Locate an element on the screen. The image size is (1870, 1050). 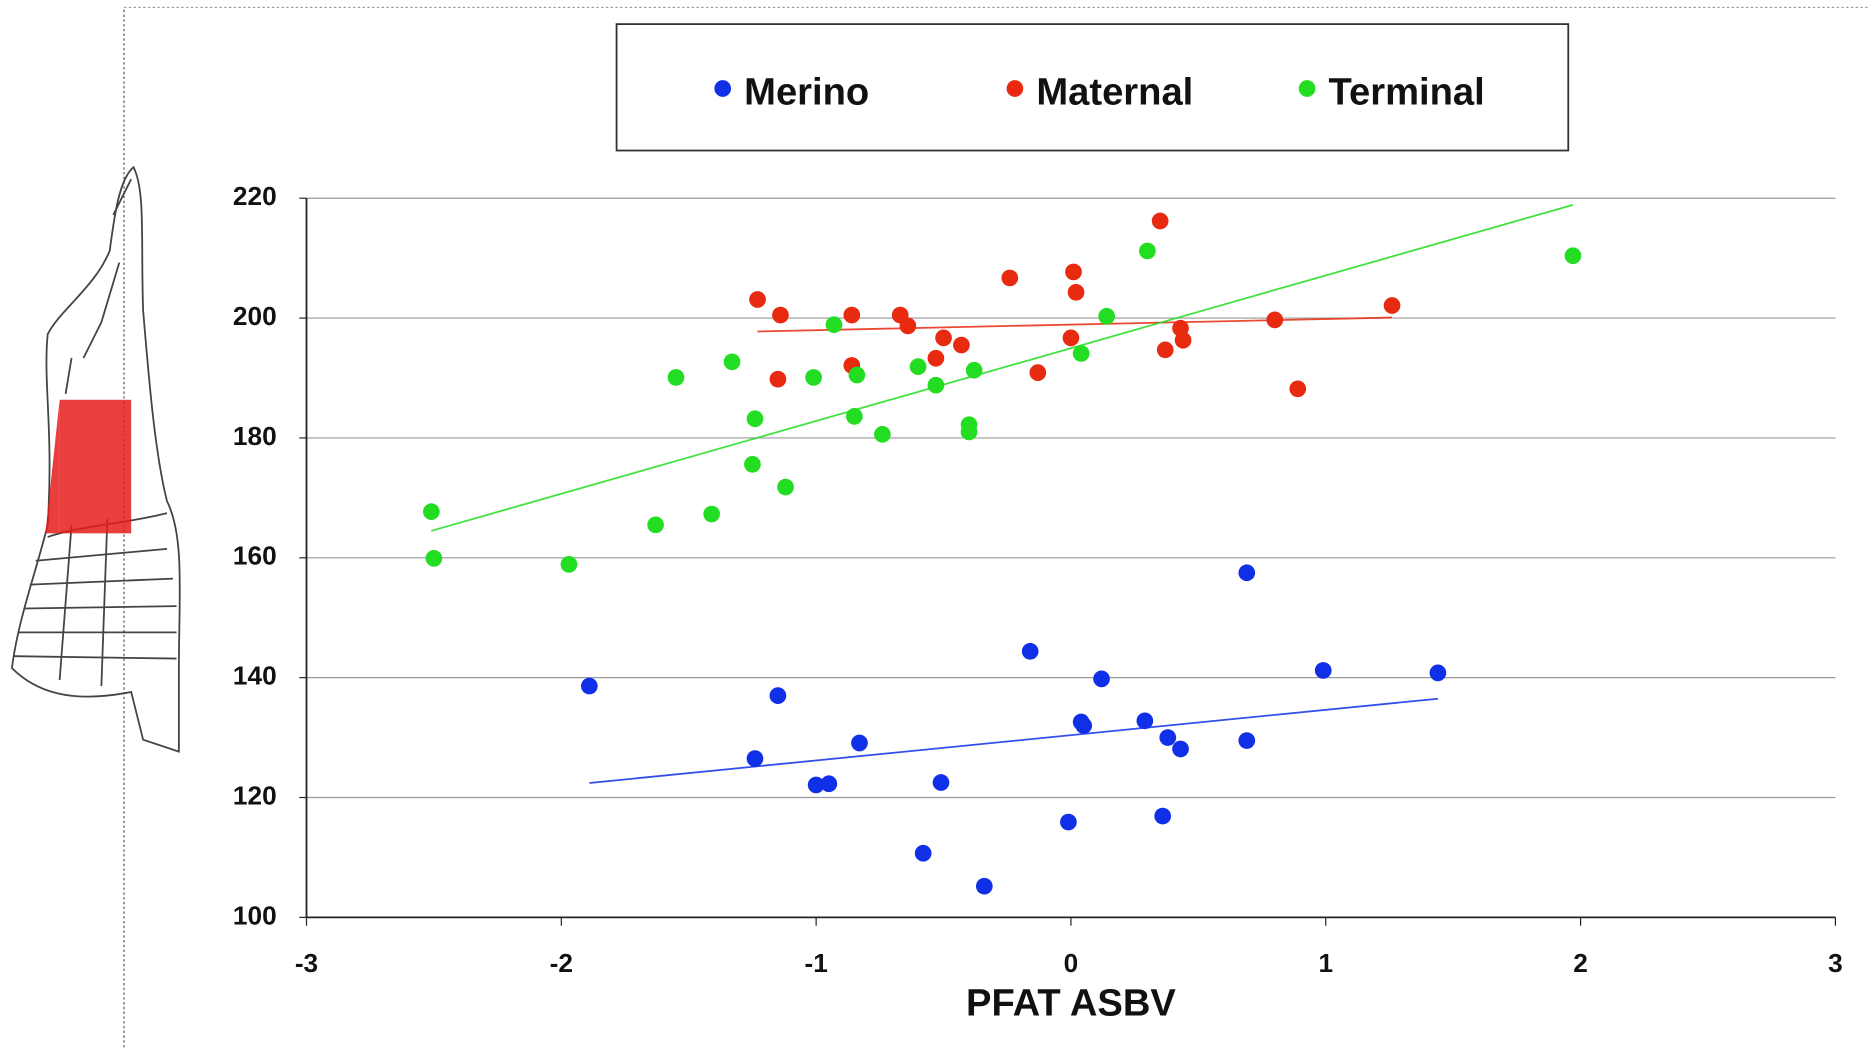
x-tick-label: 0 is located at coordinates (1071, 963).